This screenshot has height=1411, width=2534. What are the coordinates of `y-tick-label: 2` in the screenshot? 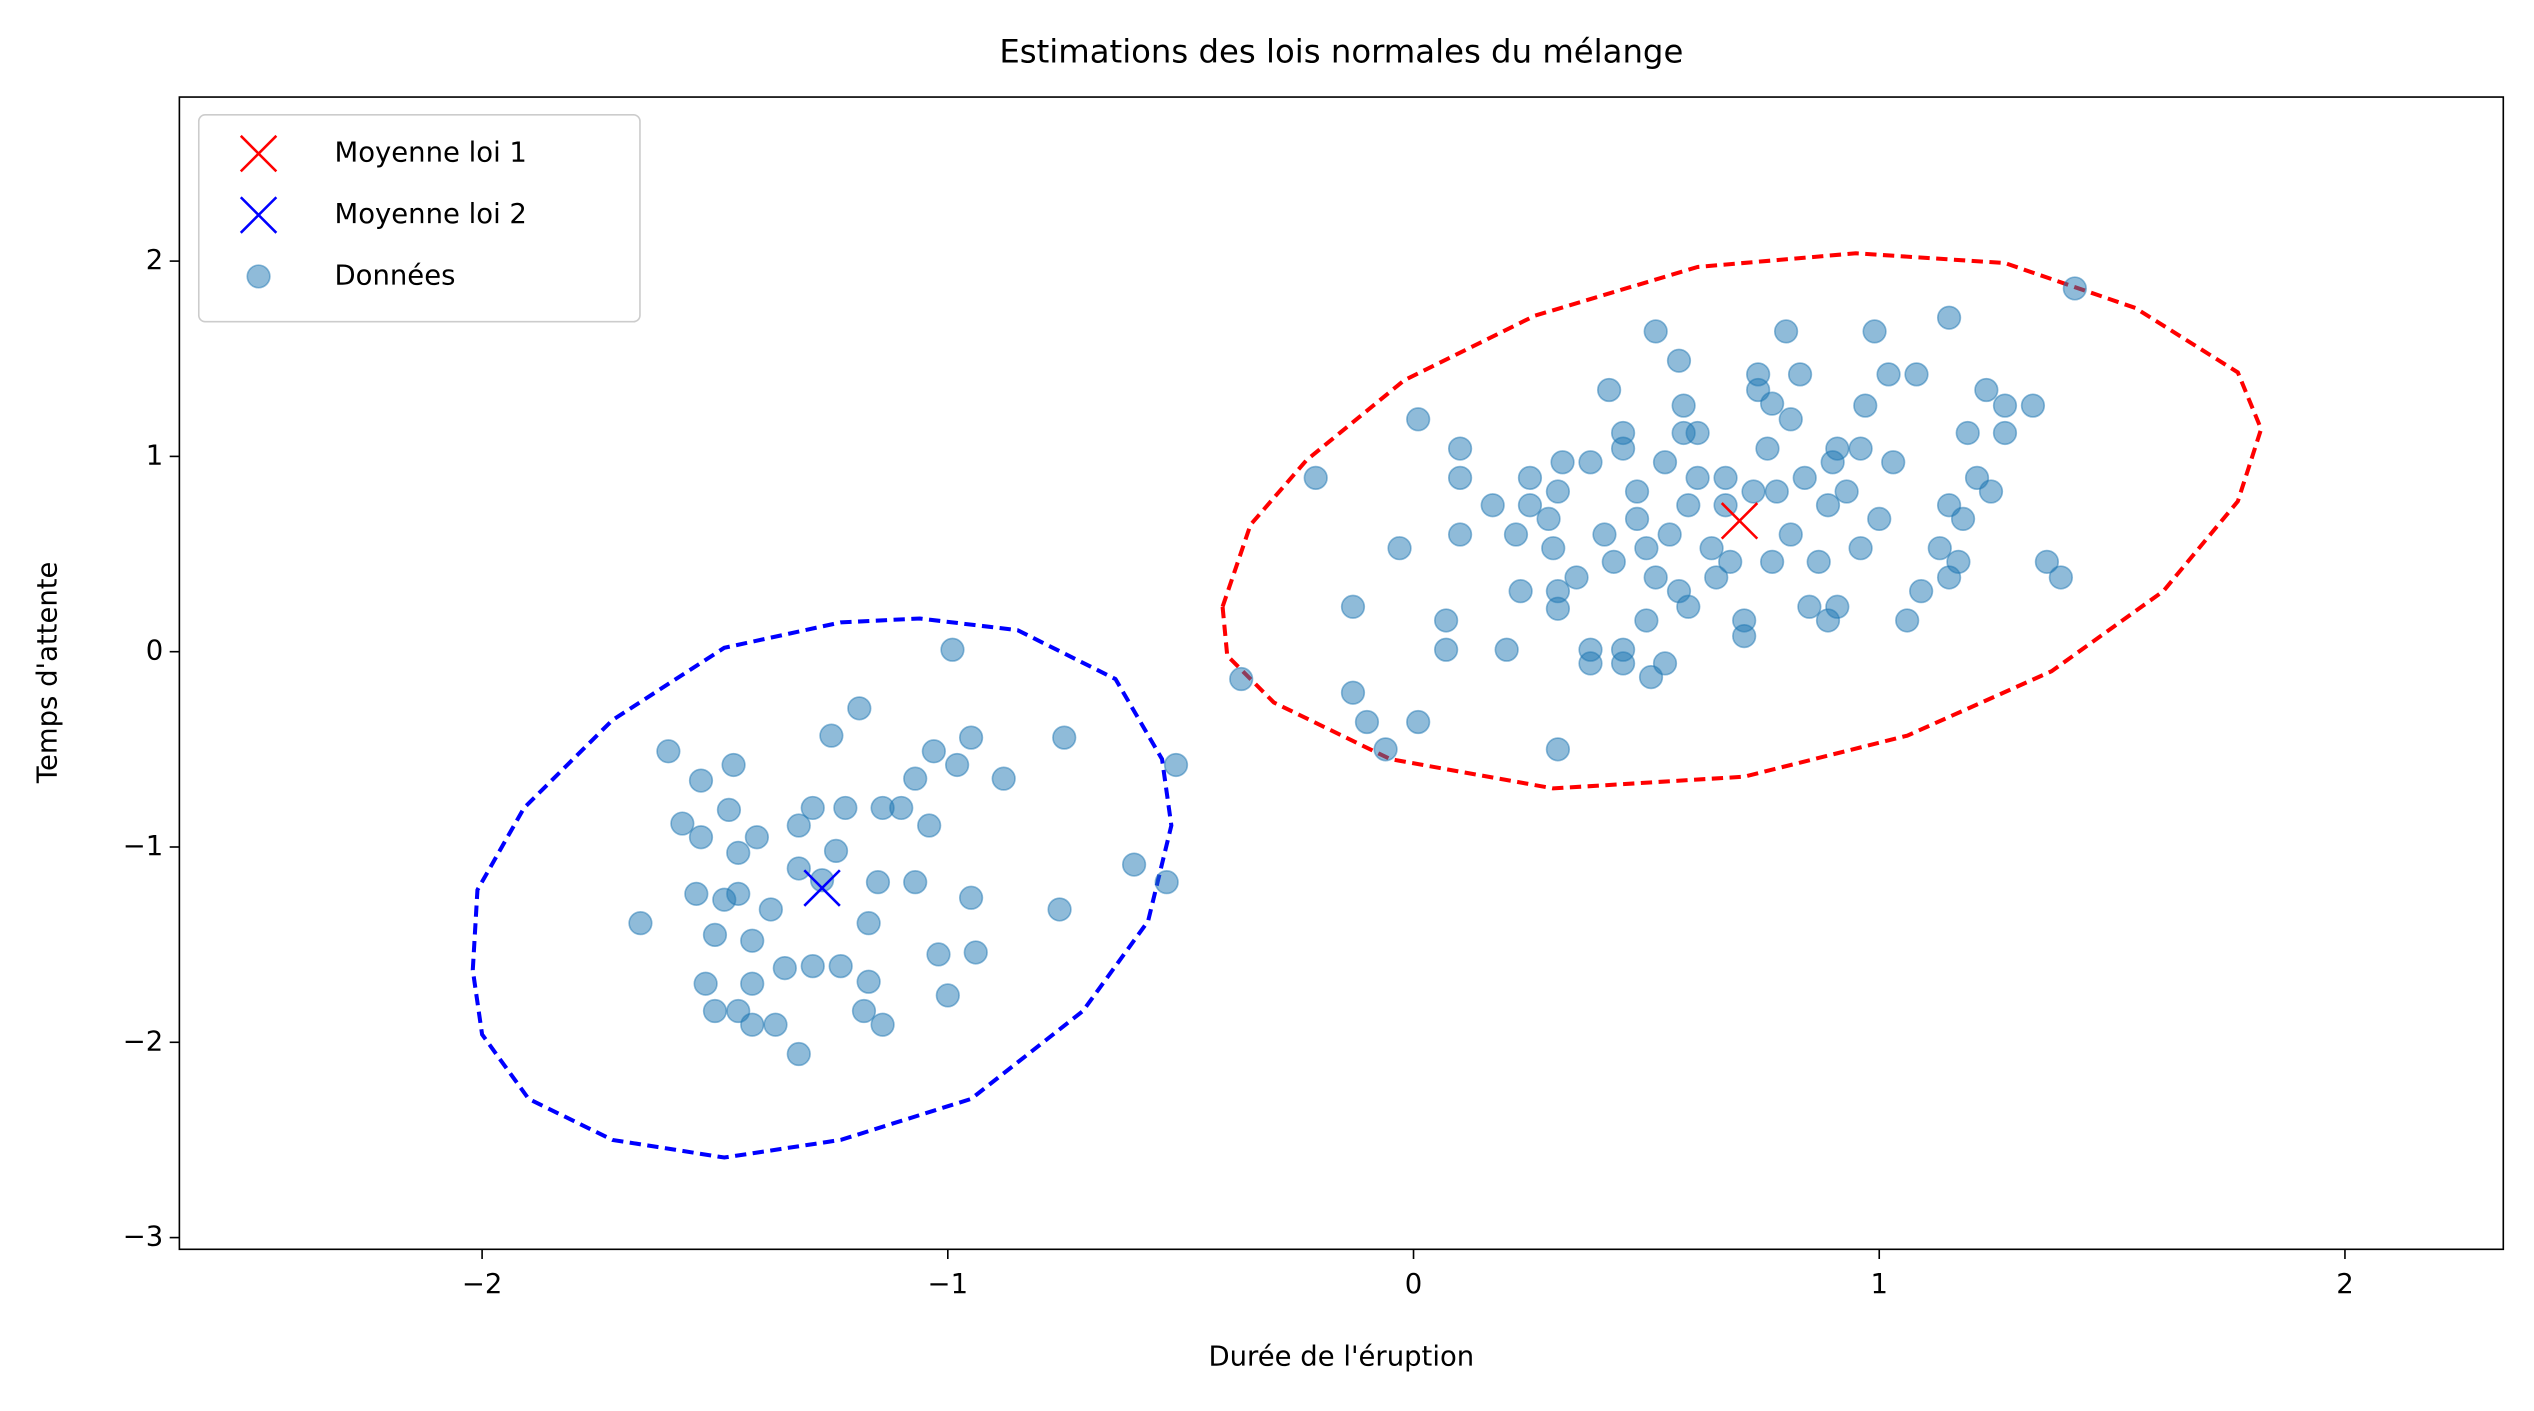 It's located at (154, 260).